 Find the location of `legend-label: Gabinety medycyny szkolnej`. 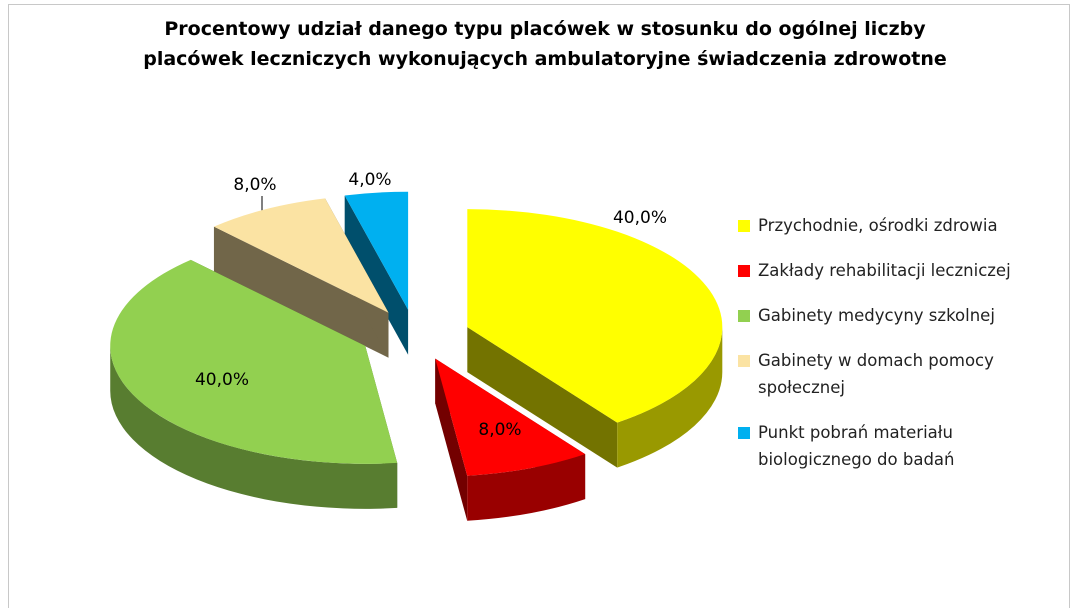

legend-label: Gabinety medycyny szkolnej is located at coordinates (876, 315).